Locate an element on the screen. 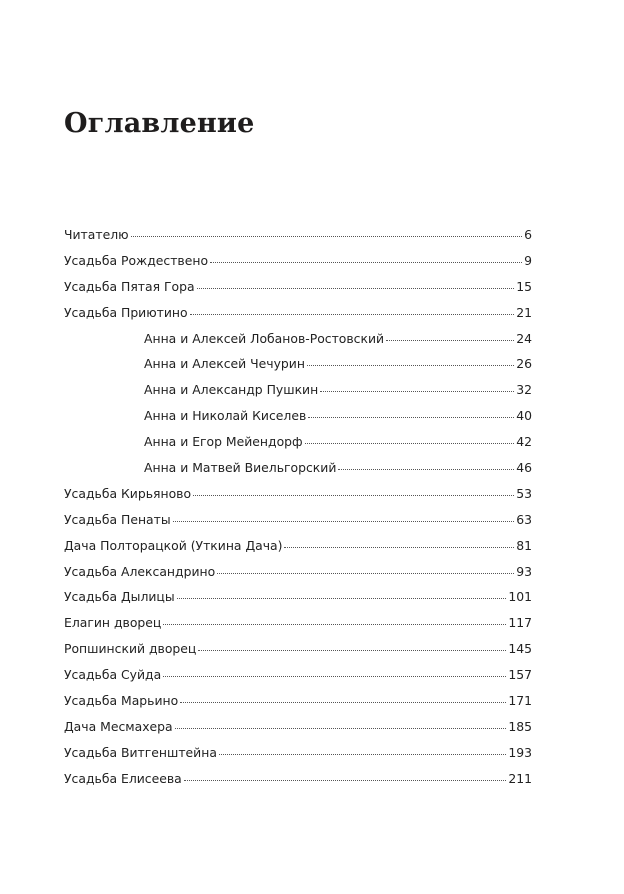 This screenshot has width=624, height=894. toc-entry: Усадьба Пенаты 63 is located at coordinates (298, 525).